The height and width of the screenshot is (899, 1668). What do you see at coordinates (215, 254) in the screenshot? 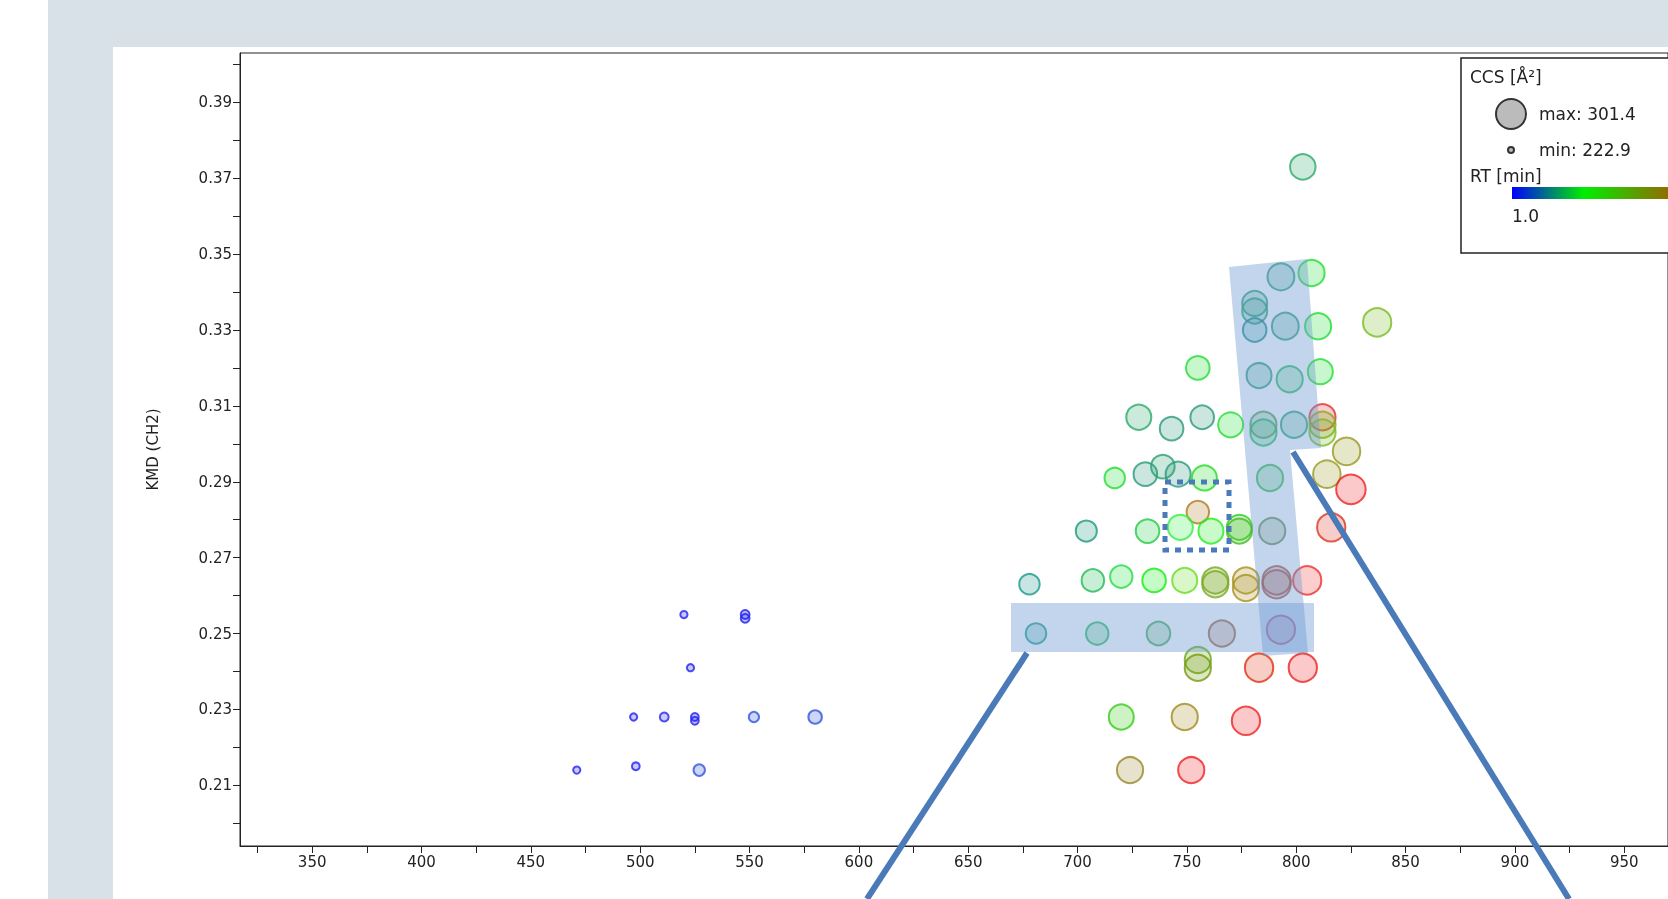
I see `y-tick-label: 0.35` at bounding box center [215, 254].